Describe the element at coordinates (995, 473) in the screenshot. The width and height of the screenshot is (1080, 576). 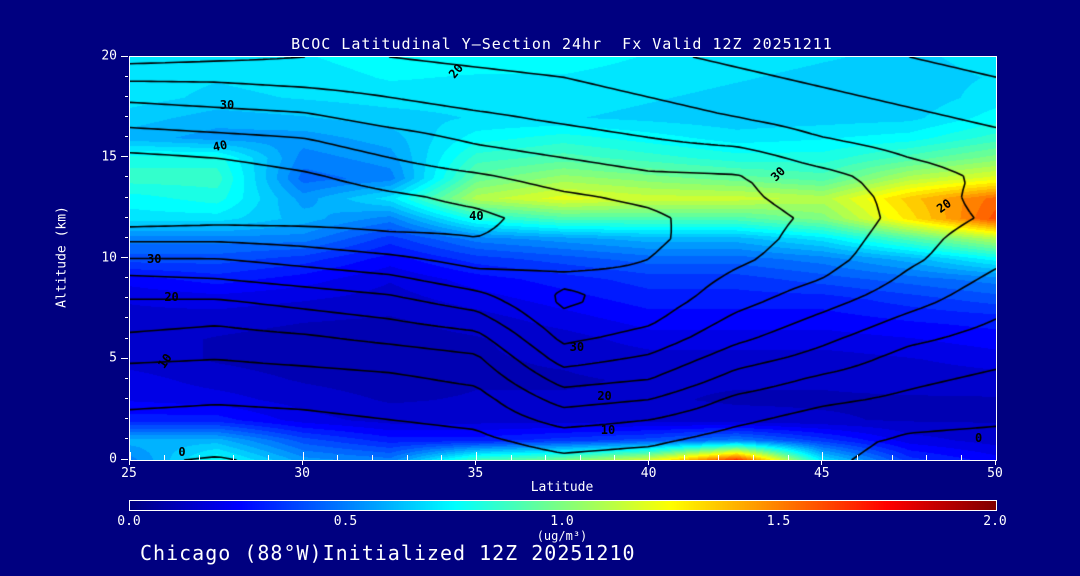
I see `x-tick-label: 50` at that location.